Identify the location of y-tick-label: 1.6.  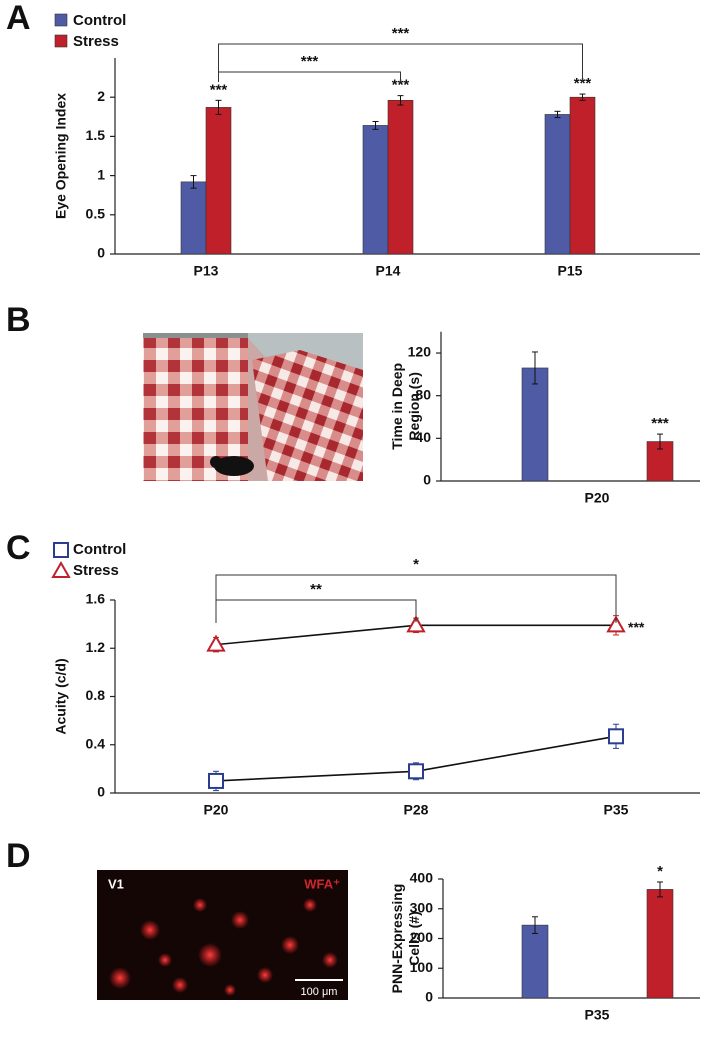
(96, 599).